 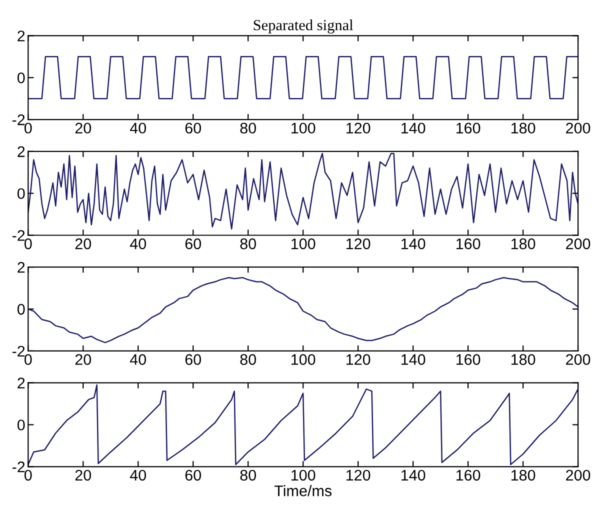 I want to click on chart-title: Separated signal, so click(x=304, y=27).